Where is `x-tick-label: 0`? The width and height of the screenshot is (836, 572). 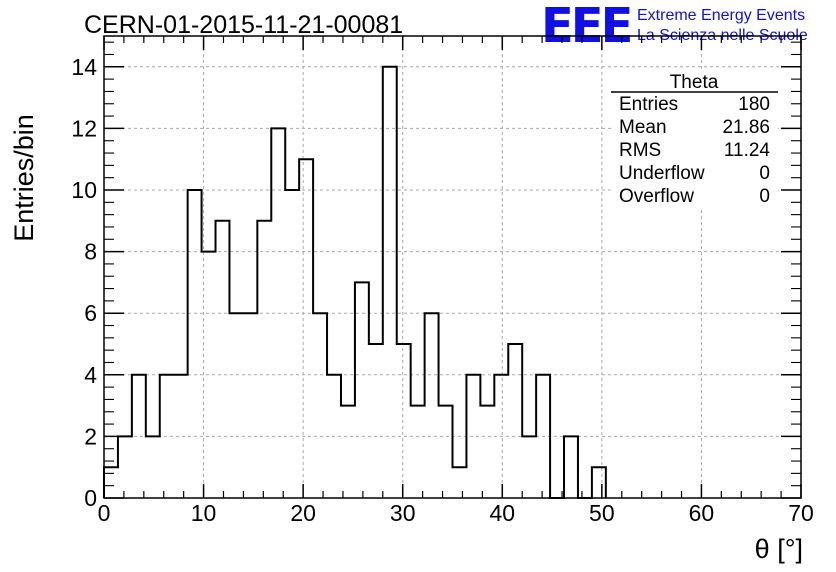
x-tick-label: 0 is located at coordinates (104, 513).